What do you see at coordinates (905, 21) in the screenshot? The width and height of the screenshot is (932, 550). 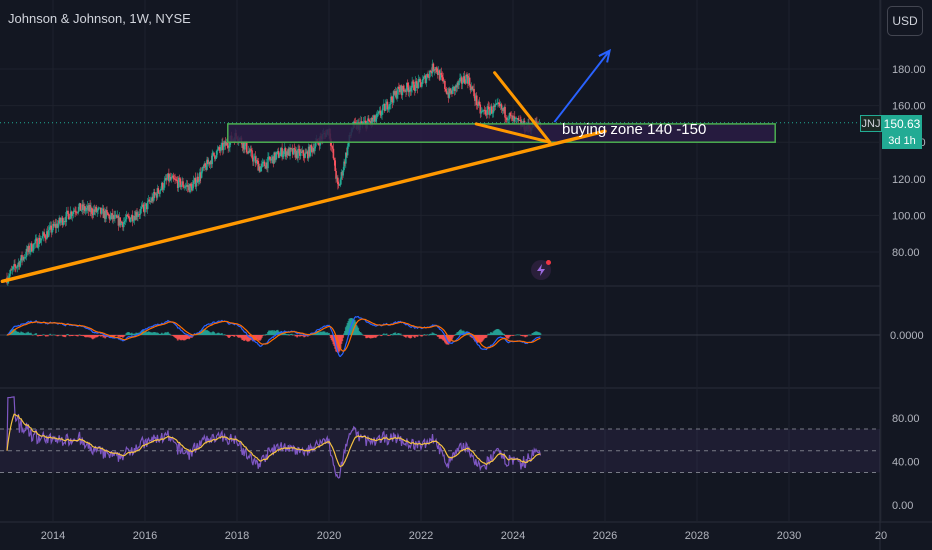 I see `currency-button: USD` at bounding box center [905, 21].